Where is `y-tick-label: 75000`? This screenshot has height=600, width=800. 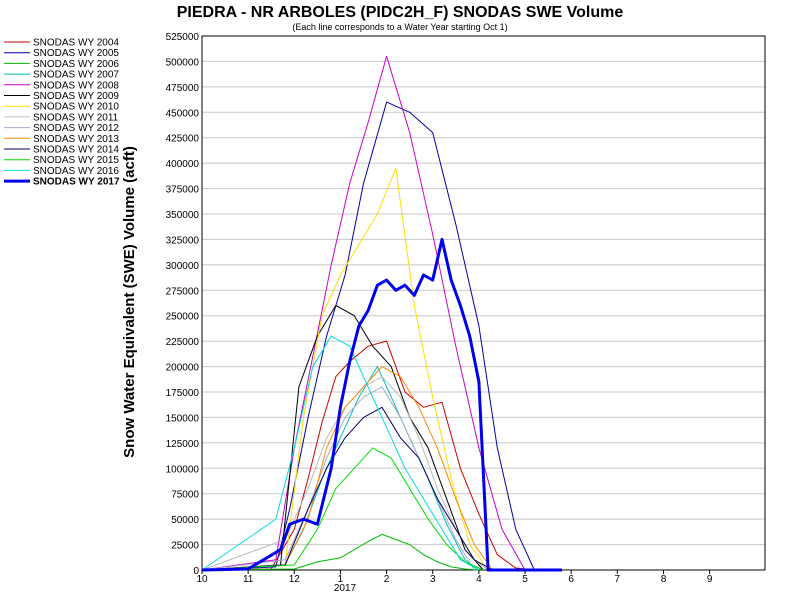 y-tick-label: 75000 is located at coordinates (185, 495).